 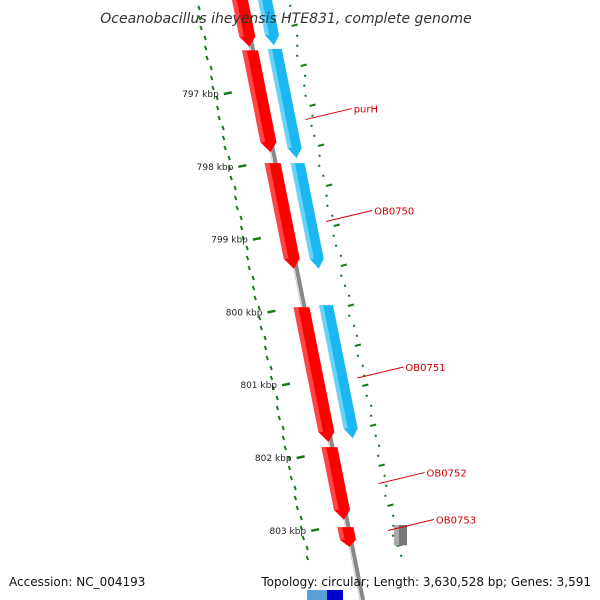 I want to click on ruler-tick-label: 801 kbp, so click(x=258, y=386).